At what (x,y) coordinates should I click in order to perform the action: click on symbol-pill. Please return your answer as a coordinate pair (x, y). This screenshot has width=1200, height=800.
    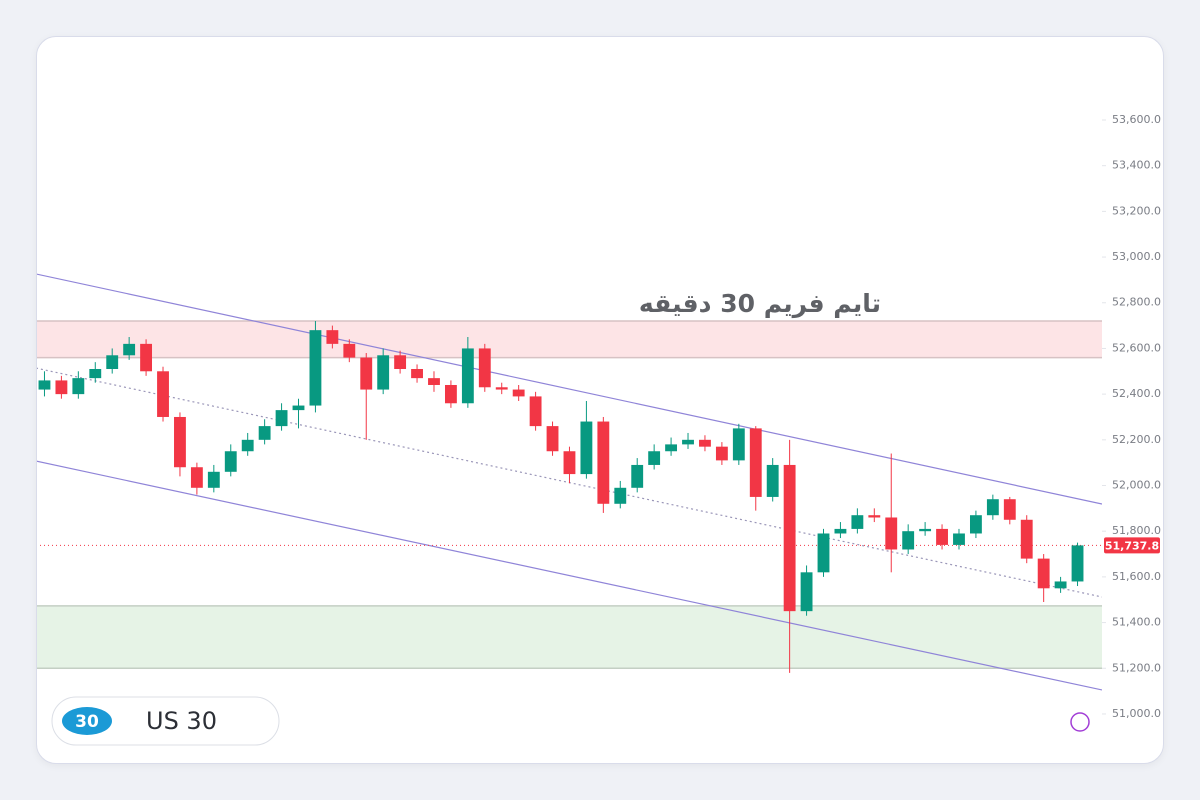
    Looking at the image, I should click on (165, 721).